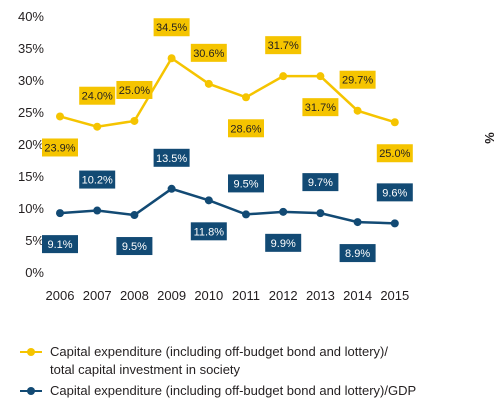 The width and height of the screenshot is (501, 409). I want to click on data-label: 11.8%, so click(209, 232).